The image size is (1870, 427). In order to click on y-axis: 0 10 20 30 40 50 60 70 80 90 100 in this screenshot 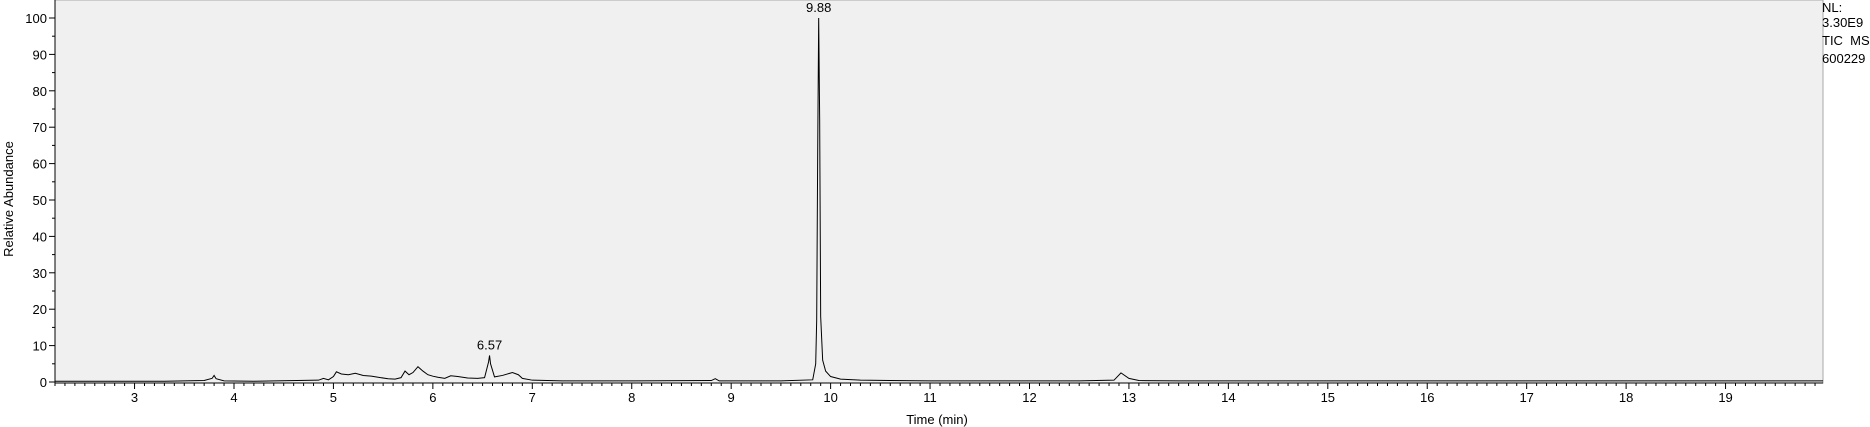, I will do `click(40, 195)`.